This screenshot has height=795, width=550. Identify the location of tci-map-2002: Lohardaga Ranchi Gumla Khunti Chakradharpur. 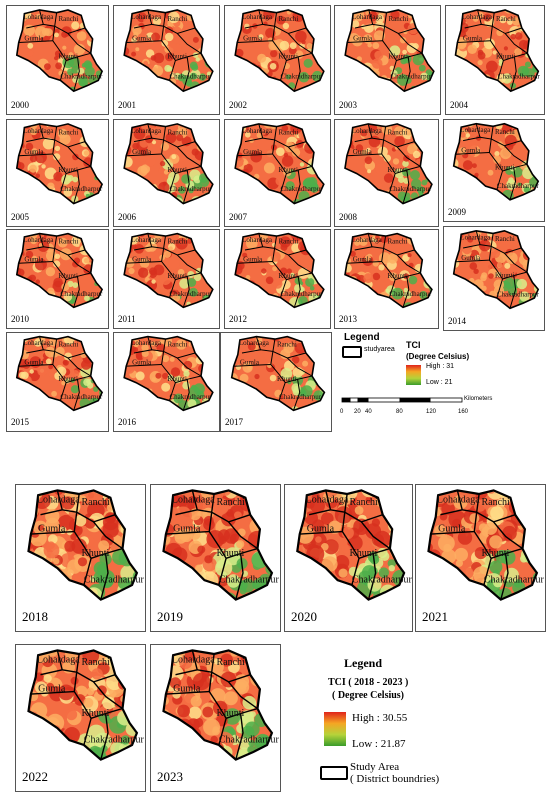
(279, 51).